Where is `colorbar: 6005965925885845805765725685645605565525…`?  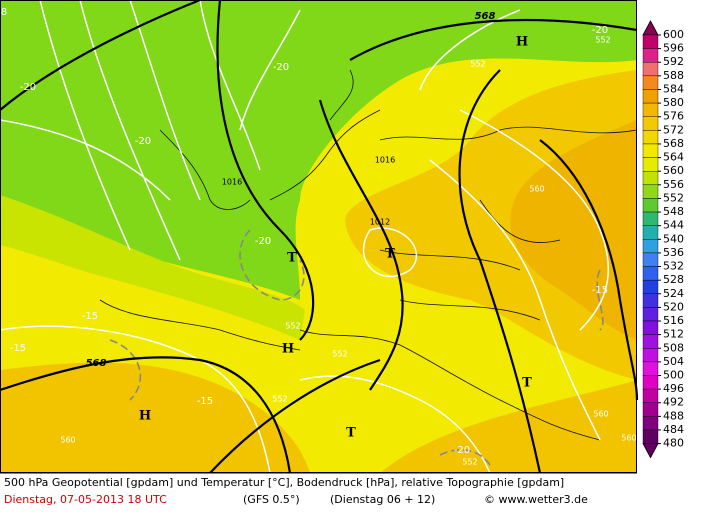
colorbar: 6005965925885845805765725685645605565525… is located at coordinates (663, 239).